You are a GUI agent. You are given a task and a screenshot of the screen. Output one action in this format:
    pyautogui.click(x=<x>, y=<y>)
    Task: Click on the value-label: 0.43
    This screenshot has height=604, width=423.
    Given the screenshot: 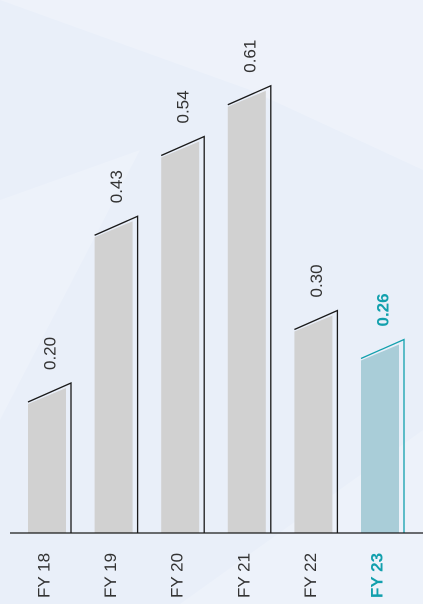 What is the action you would take?
    pyautogui.click(x=116, y=186)
    